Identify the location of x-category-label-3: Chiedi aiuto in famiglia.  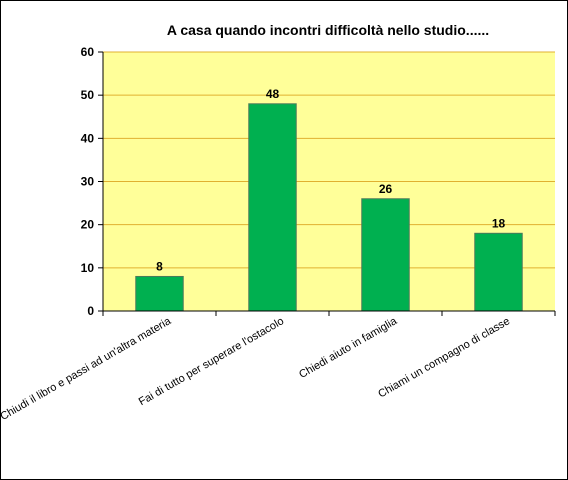
(348, 348).